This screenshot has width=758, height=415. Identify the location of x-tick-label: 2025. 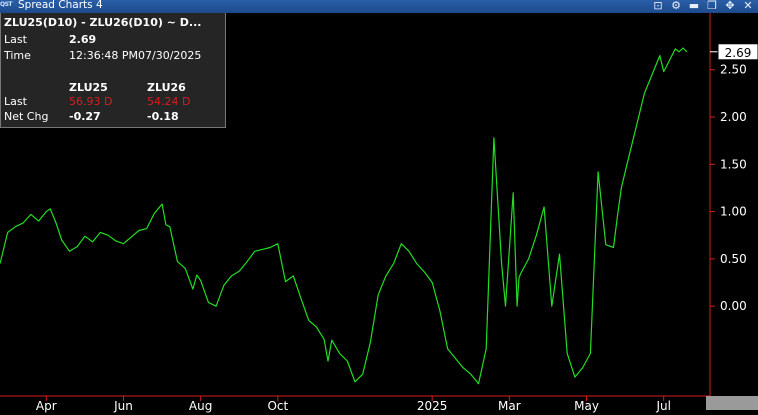
(432, 406).